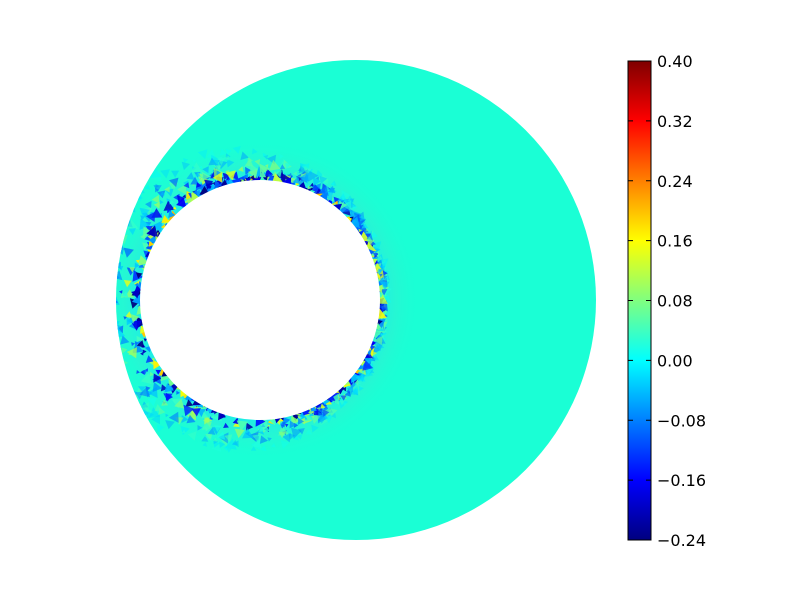 The image size is (800, 600). Describe the element at coordinates (675, 121) in the screenshot. I see `colorbar-tick-label: 0.32` at that location.